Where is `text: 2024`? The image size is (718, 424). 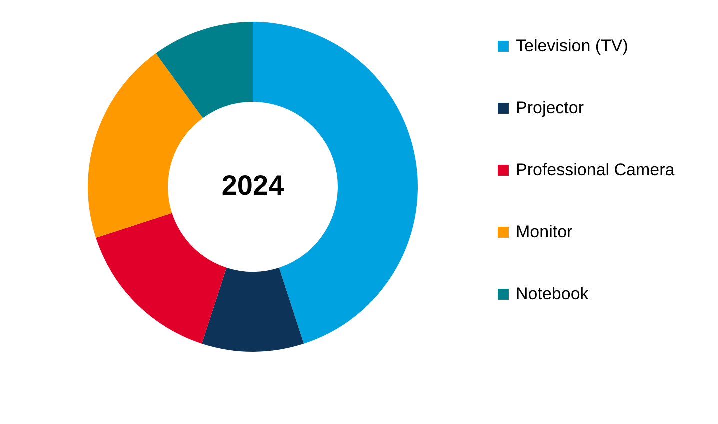
text: 2024 is located at coordinates (253, 185).